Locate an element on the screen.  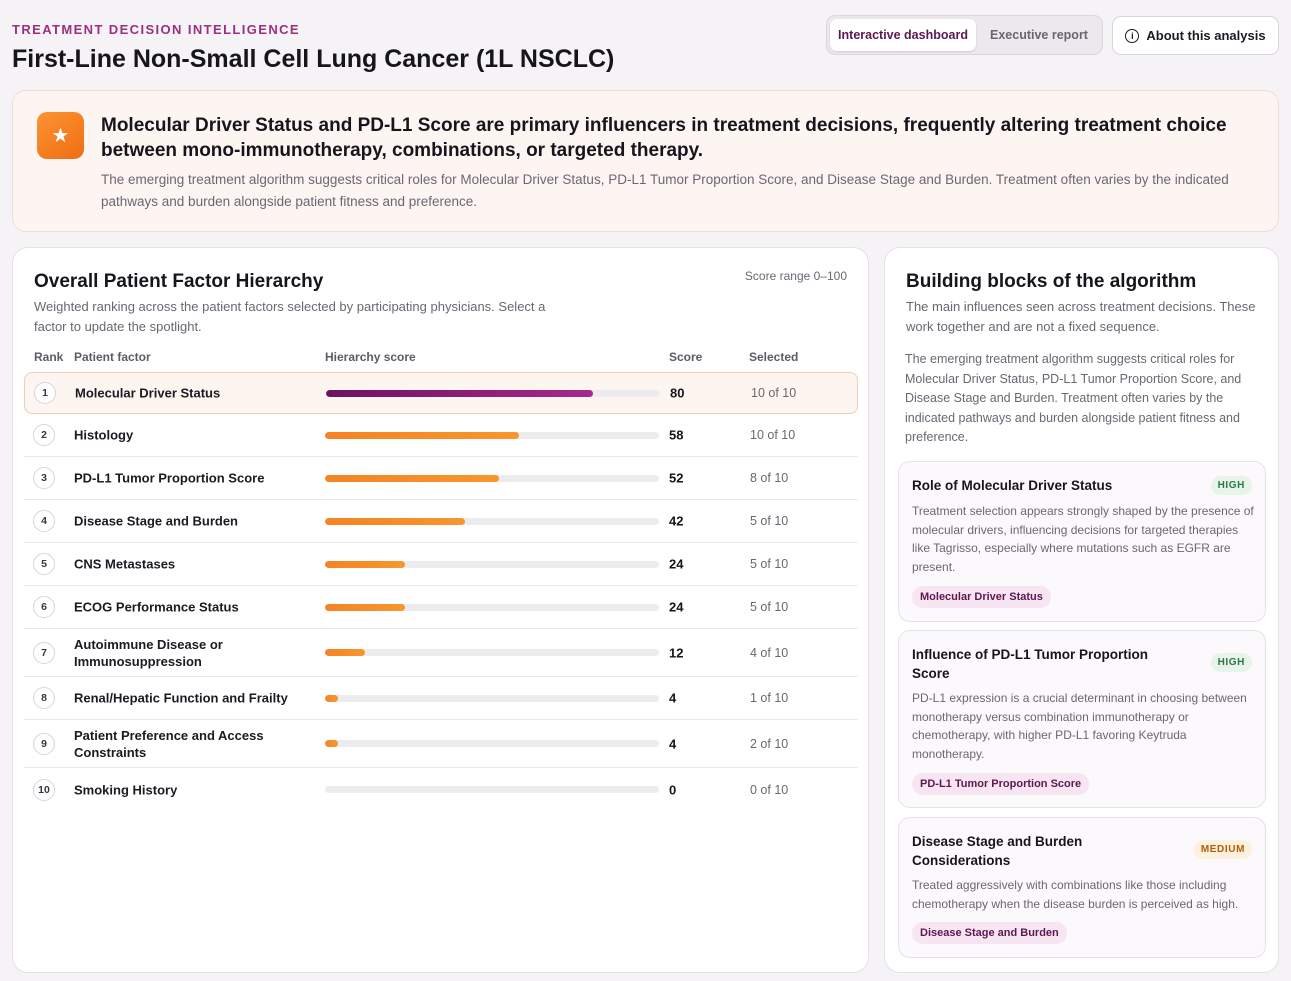
rank-badge: 7 is located at coordinates (44, 652).